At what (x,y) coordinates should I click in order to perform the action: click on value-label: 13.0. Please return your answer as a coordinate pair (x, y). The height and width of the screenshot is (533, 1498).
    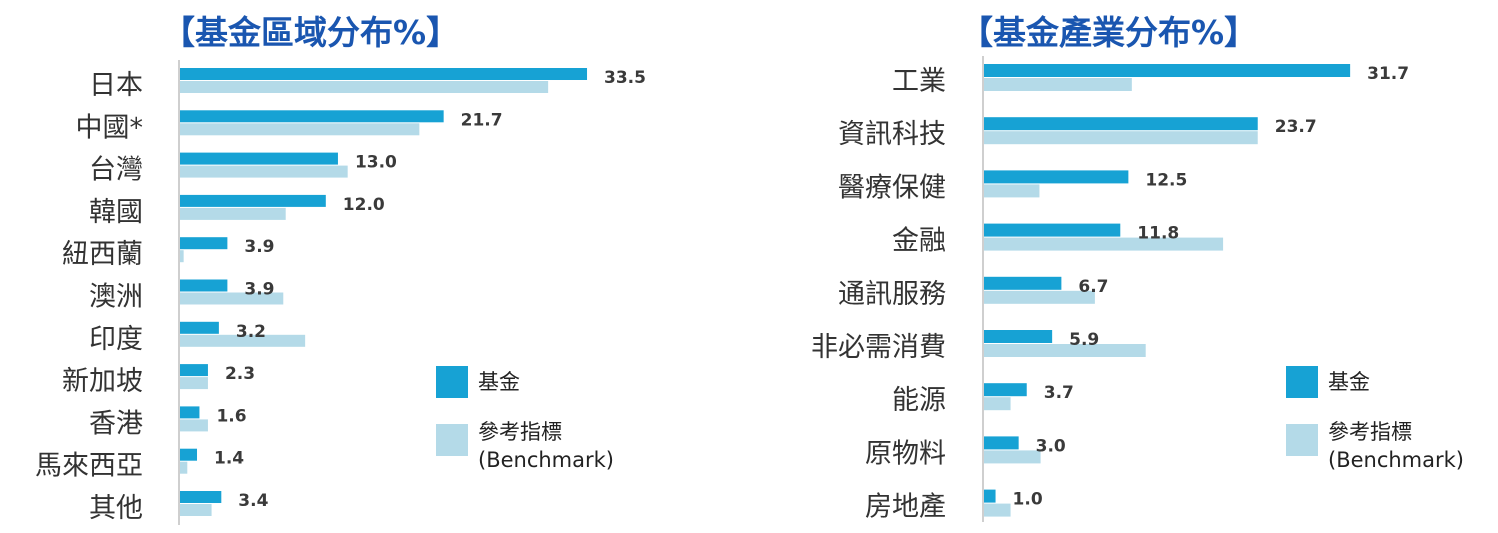
    Looking at the image, I should click on (376, 163).